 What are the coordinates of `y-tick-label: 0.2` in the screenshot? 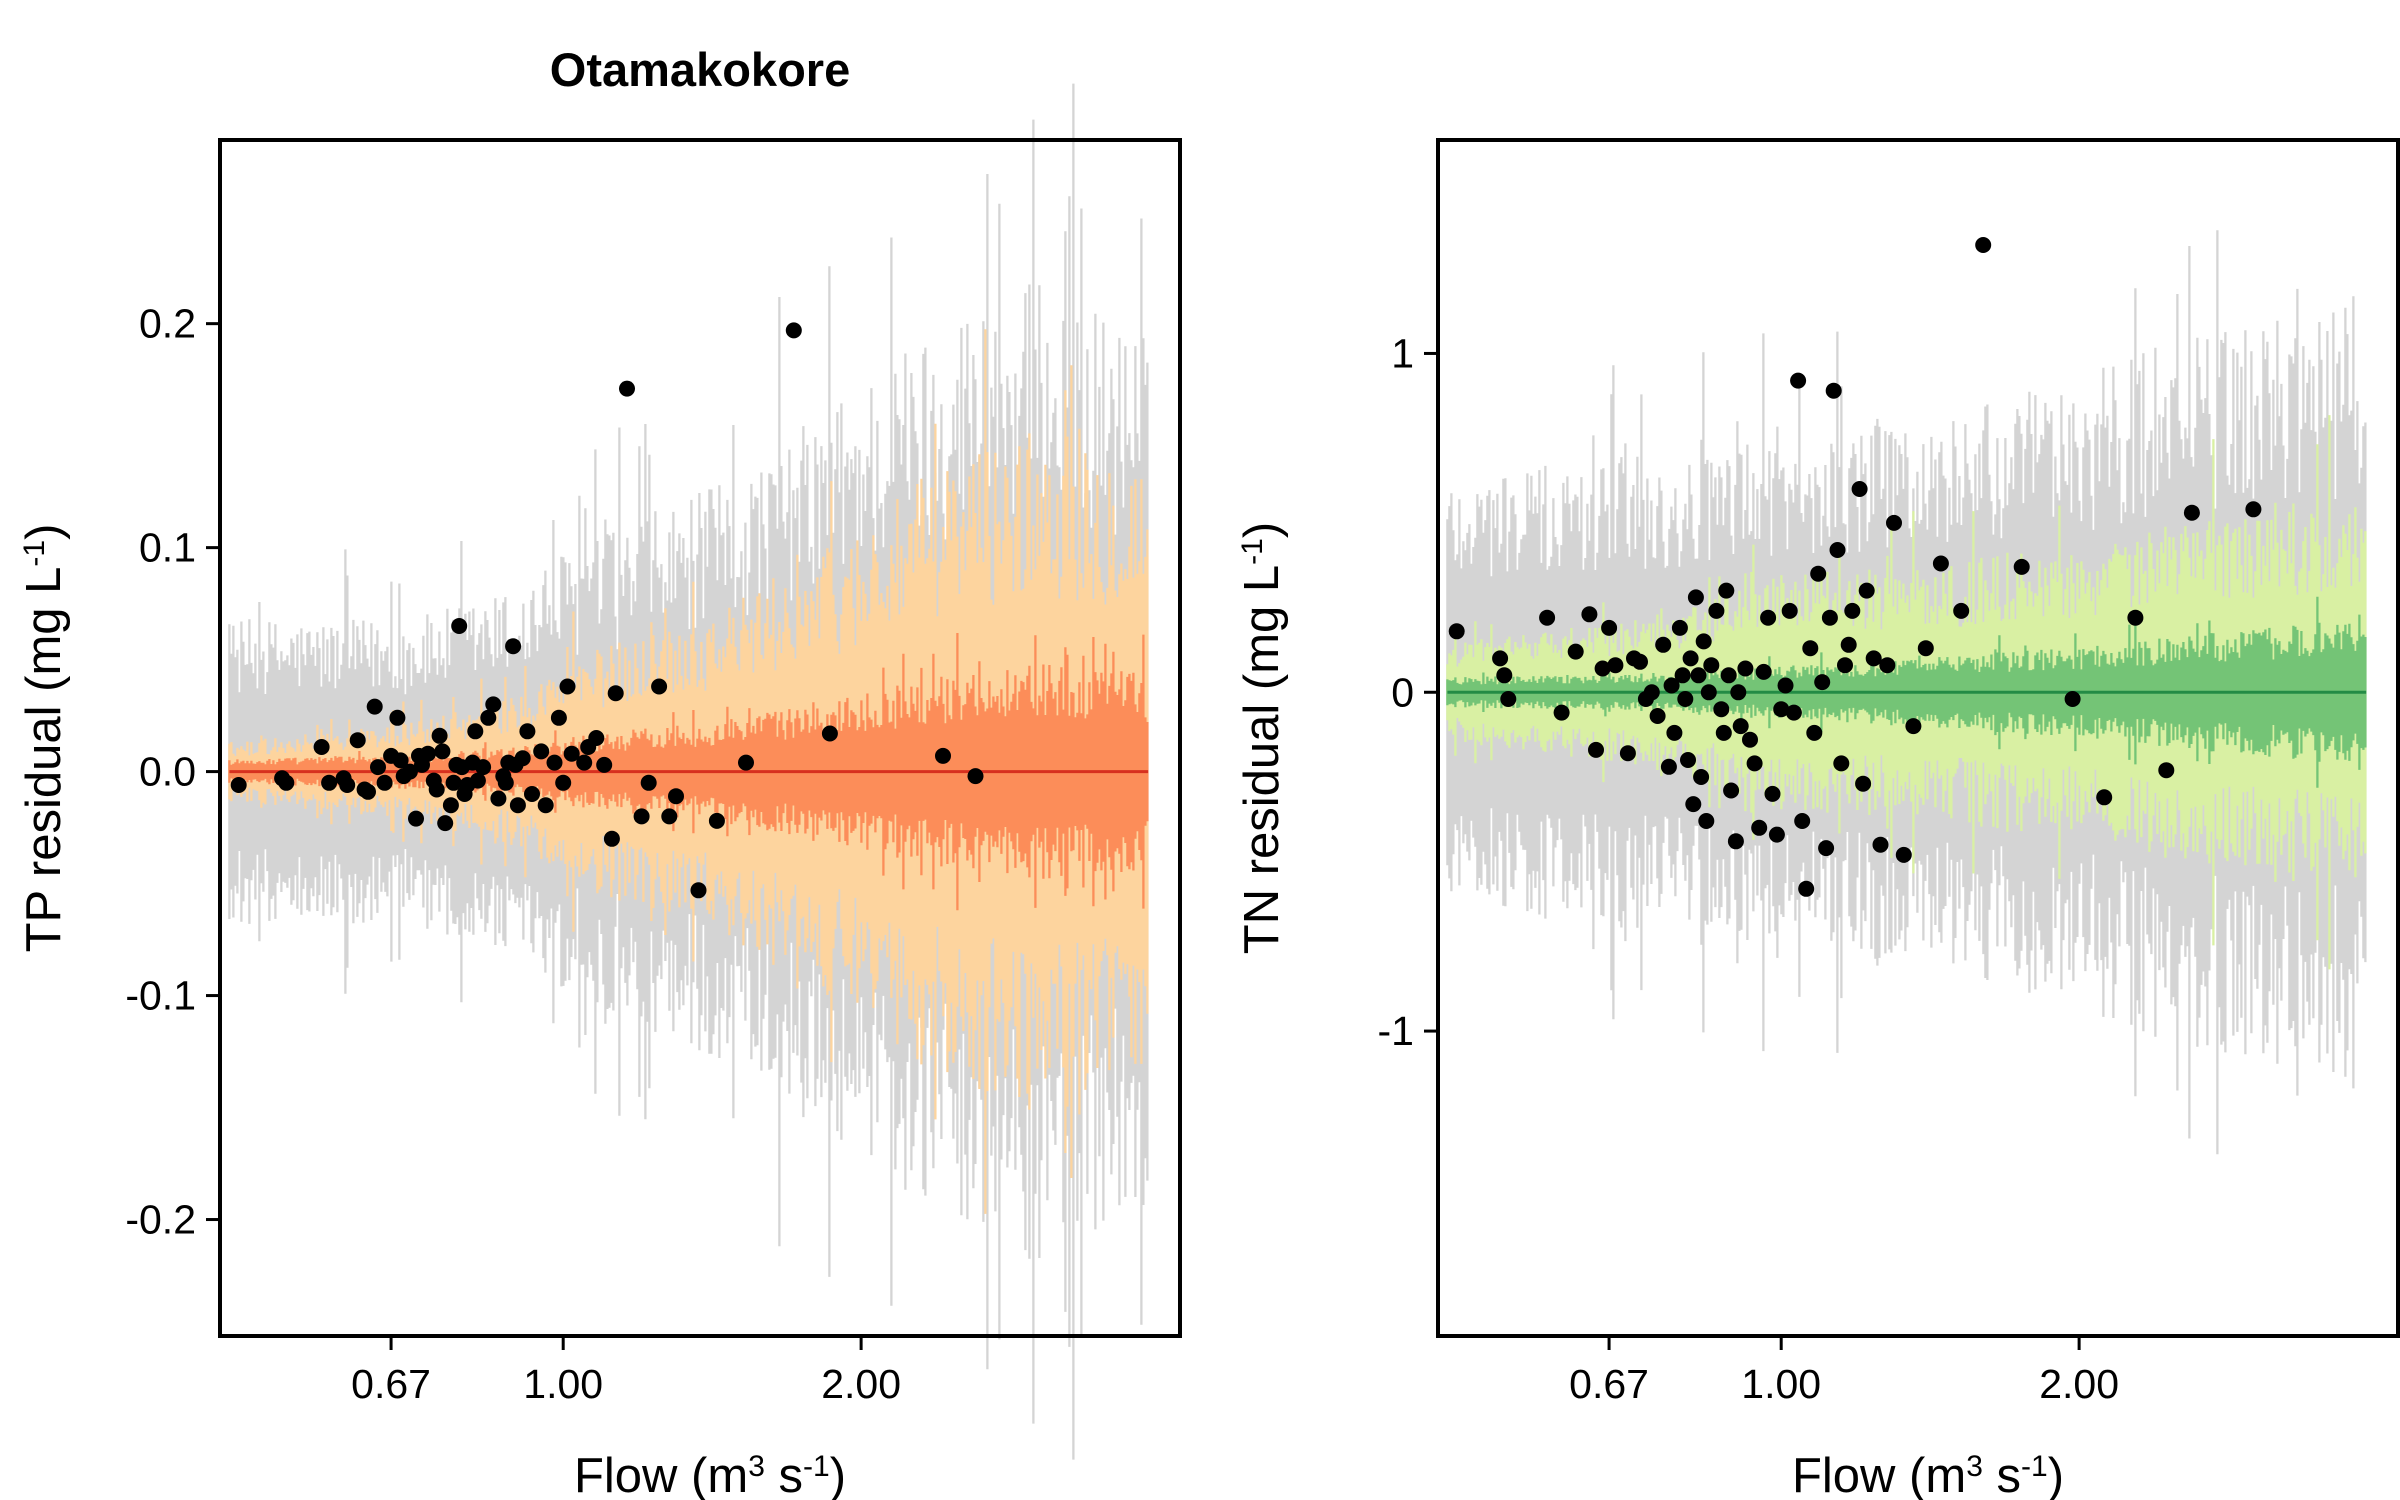 It's located at (167, 324).